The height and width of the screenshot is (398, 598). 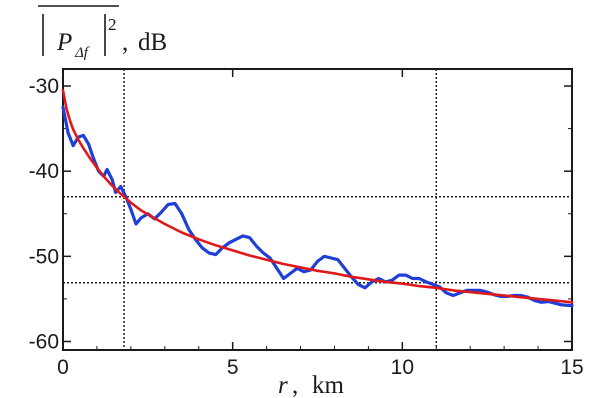 What do you see at coordinates (233, 367) in the screenshot?
I see `x-tick-label: 5` at bounding box center [233, 367].